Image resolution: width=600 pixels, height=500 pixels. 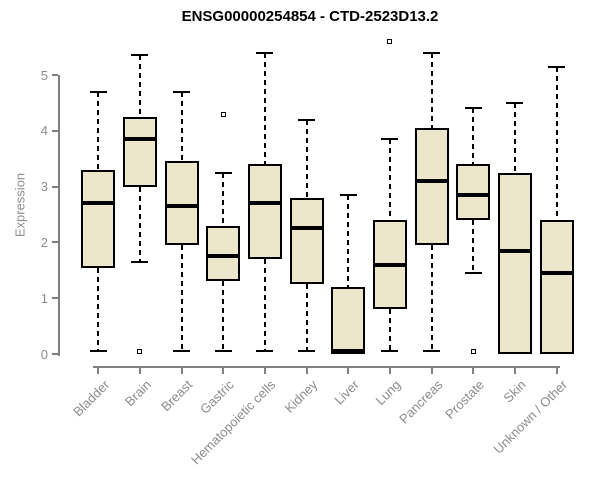 What do you see at coordinates (223, 114) in the screenshot?
I see `outlier-gastric` at bounding box center [223, 114].